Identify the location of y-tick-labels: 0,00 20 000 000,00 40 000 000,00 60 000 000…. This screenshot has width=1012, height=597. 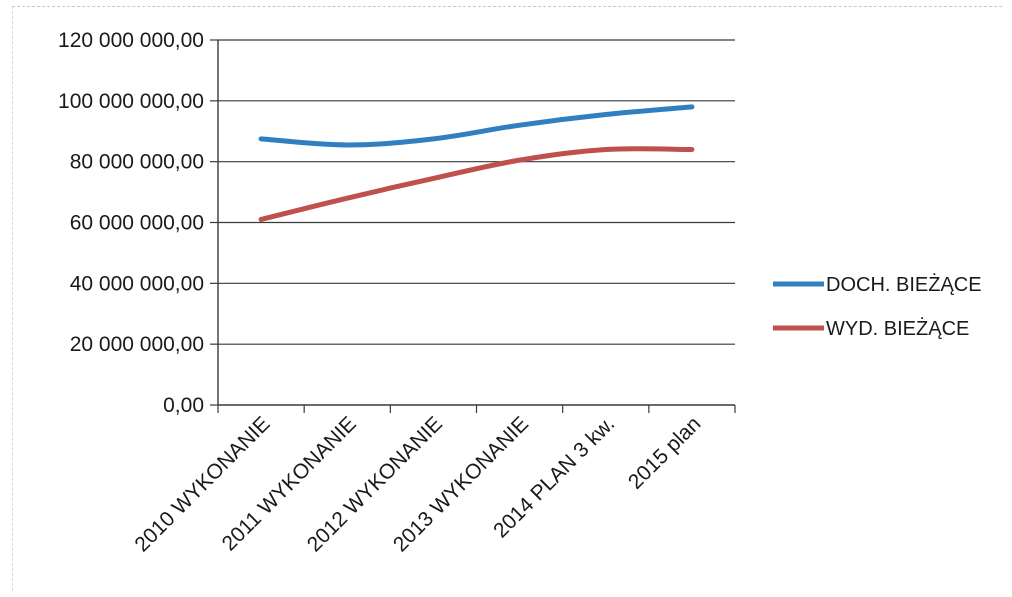
(131, 223).